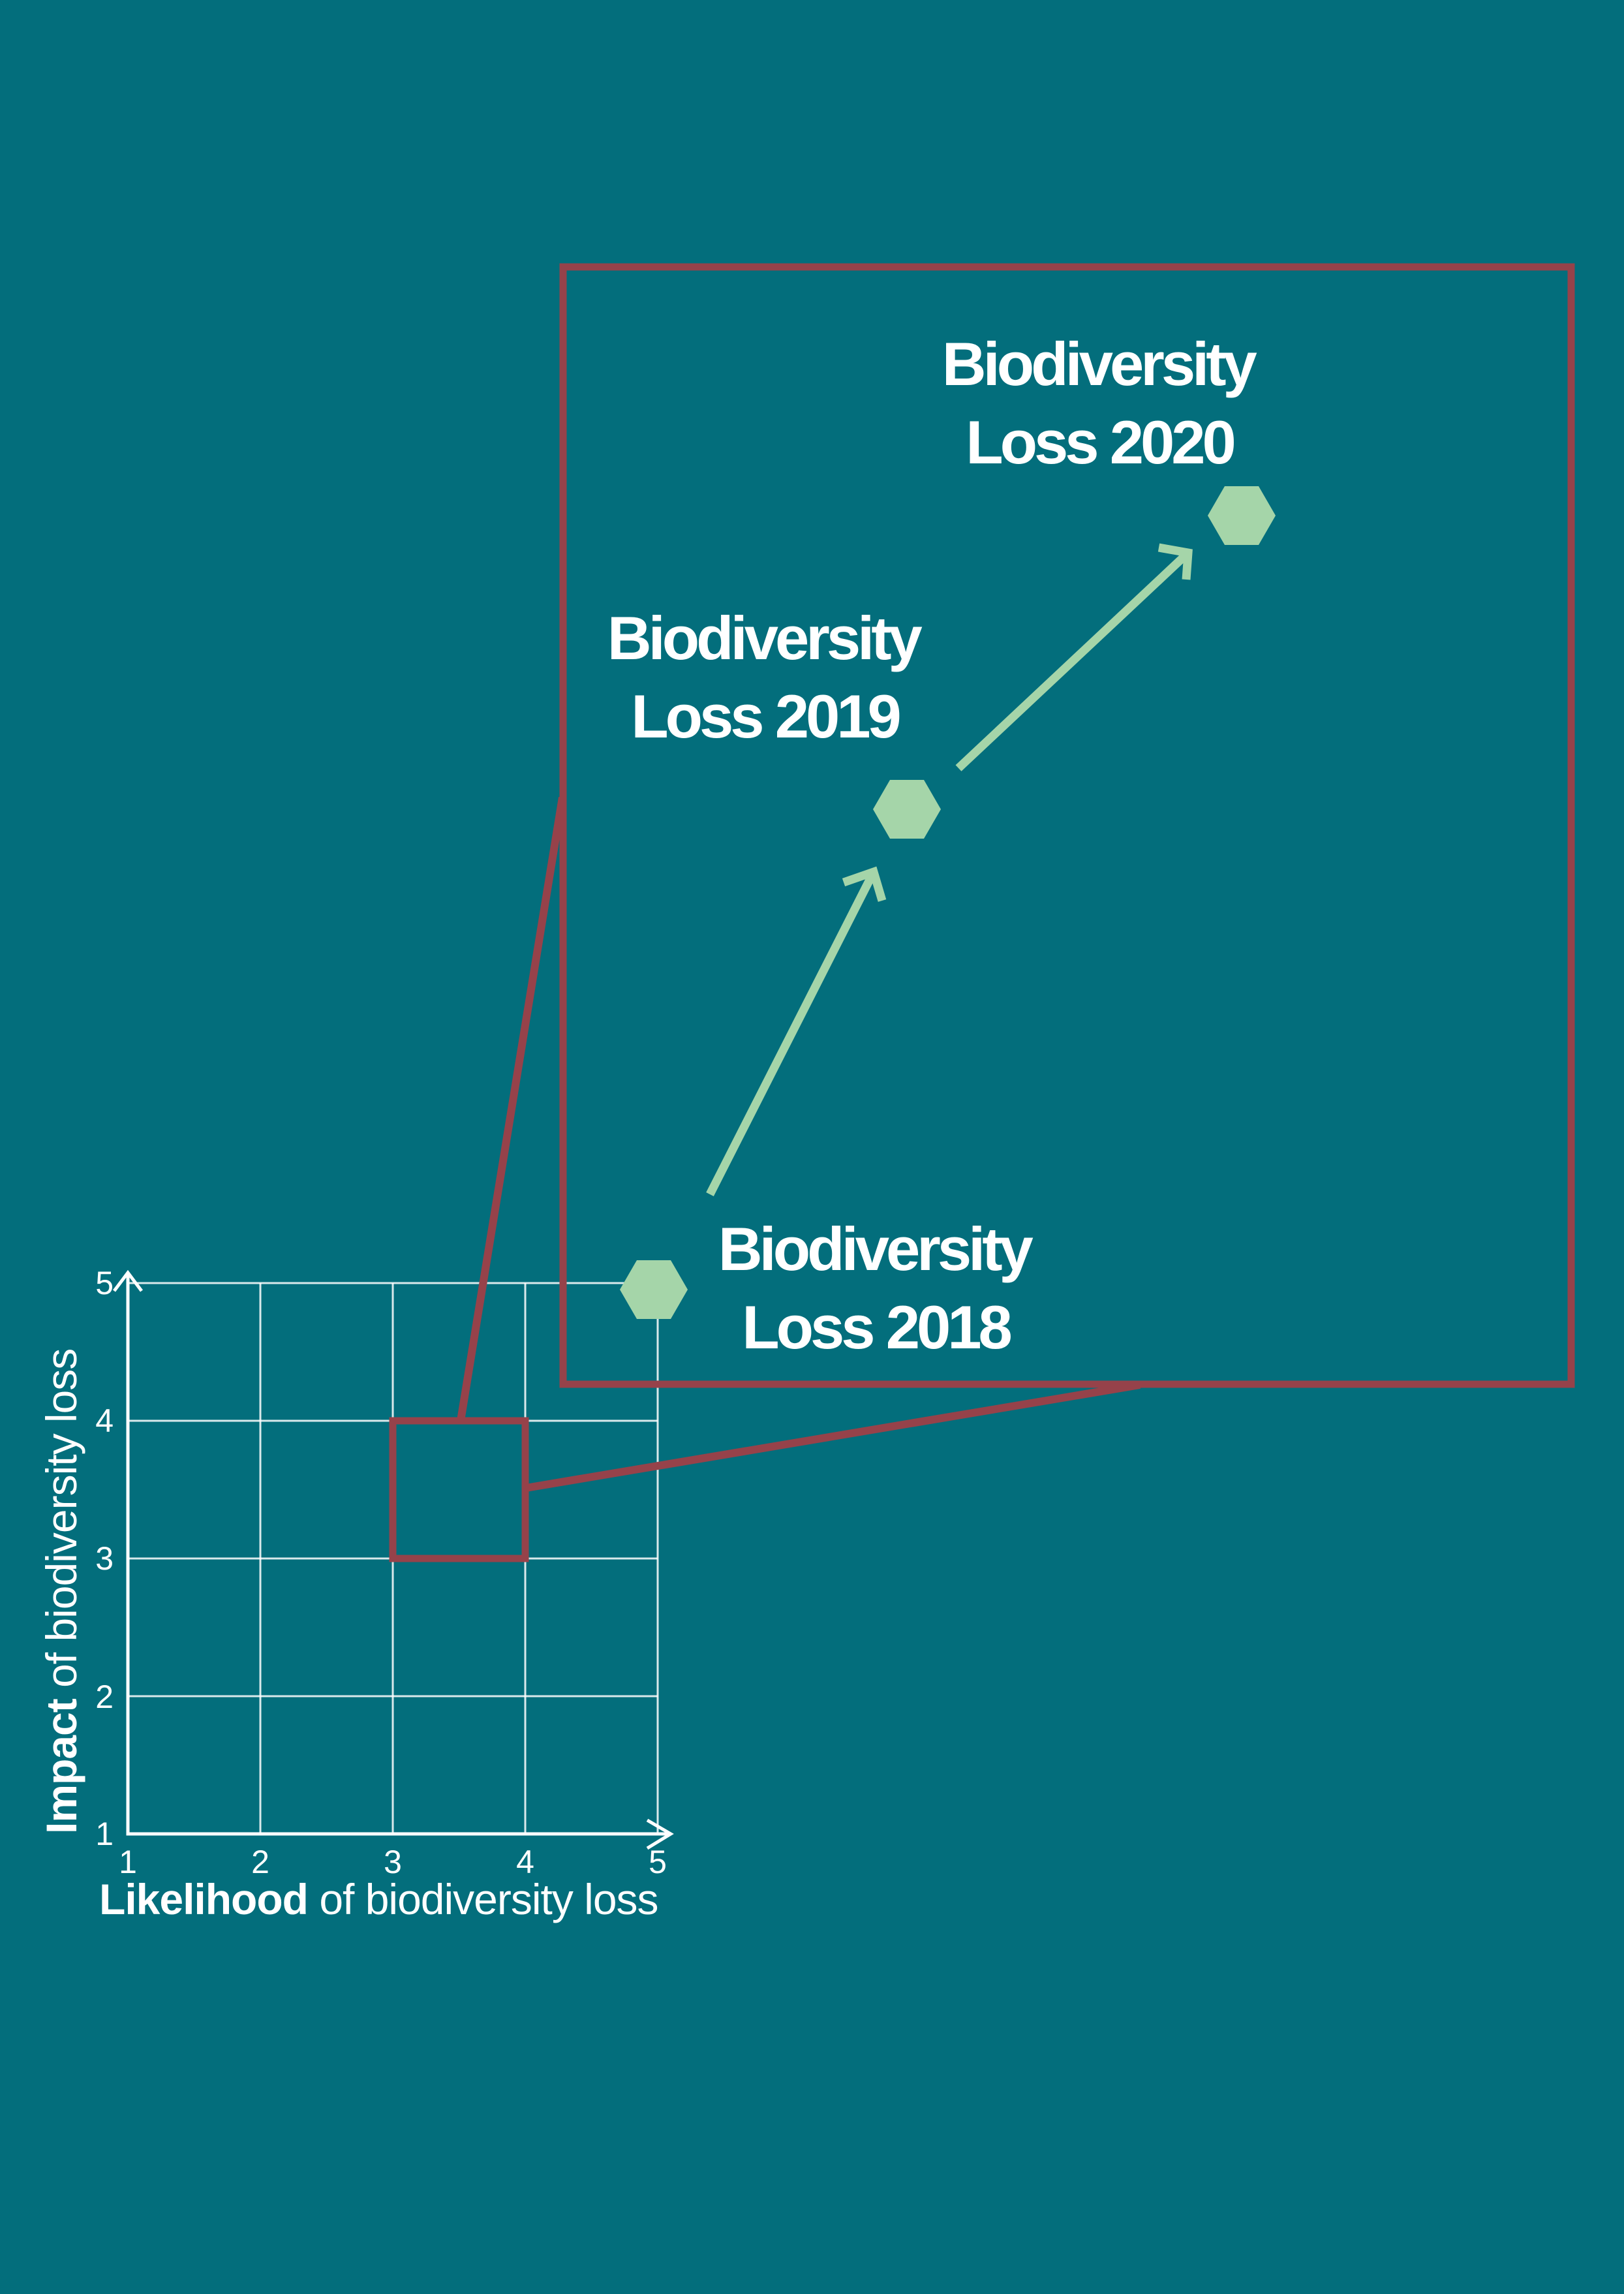 Image resolution: width=1624 pixels, height=2294 pixels. Describe the element at coordinates (876, 1249) in the screenshot. I see `point-label-2018-line1: Biodiversity` at that location.